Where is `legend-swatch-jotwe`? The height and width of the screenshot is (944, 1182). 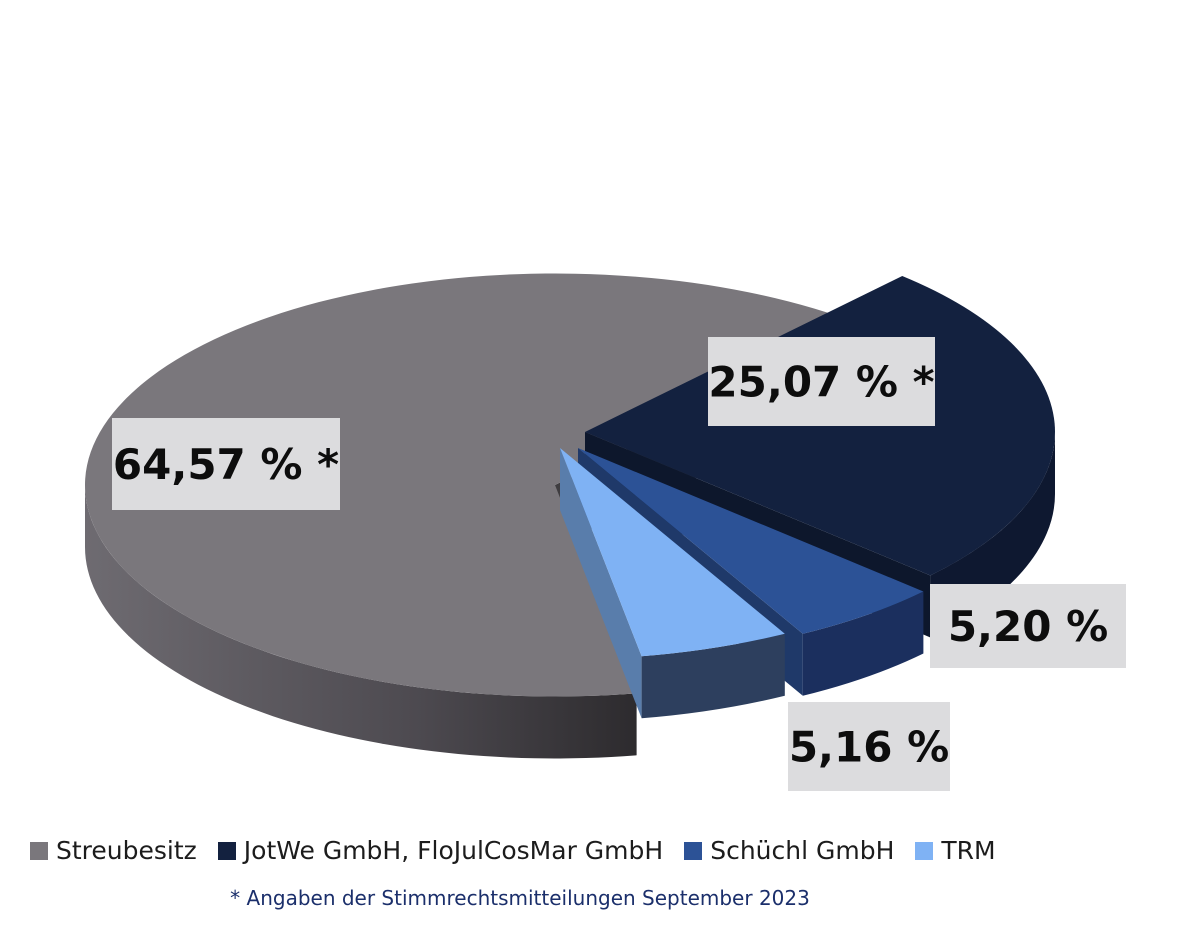
legend-swatch-jotwe is located at coordinates (226, 850).